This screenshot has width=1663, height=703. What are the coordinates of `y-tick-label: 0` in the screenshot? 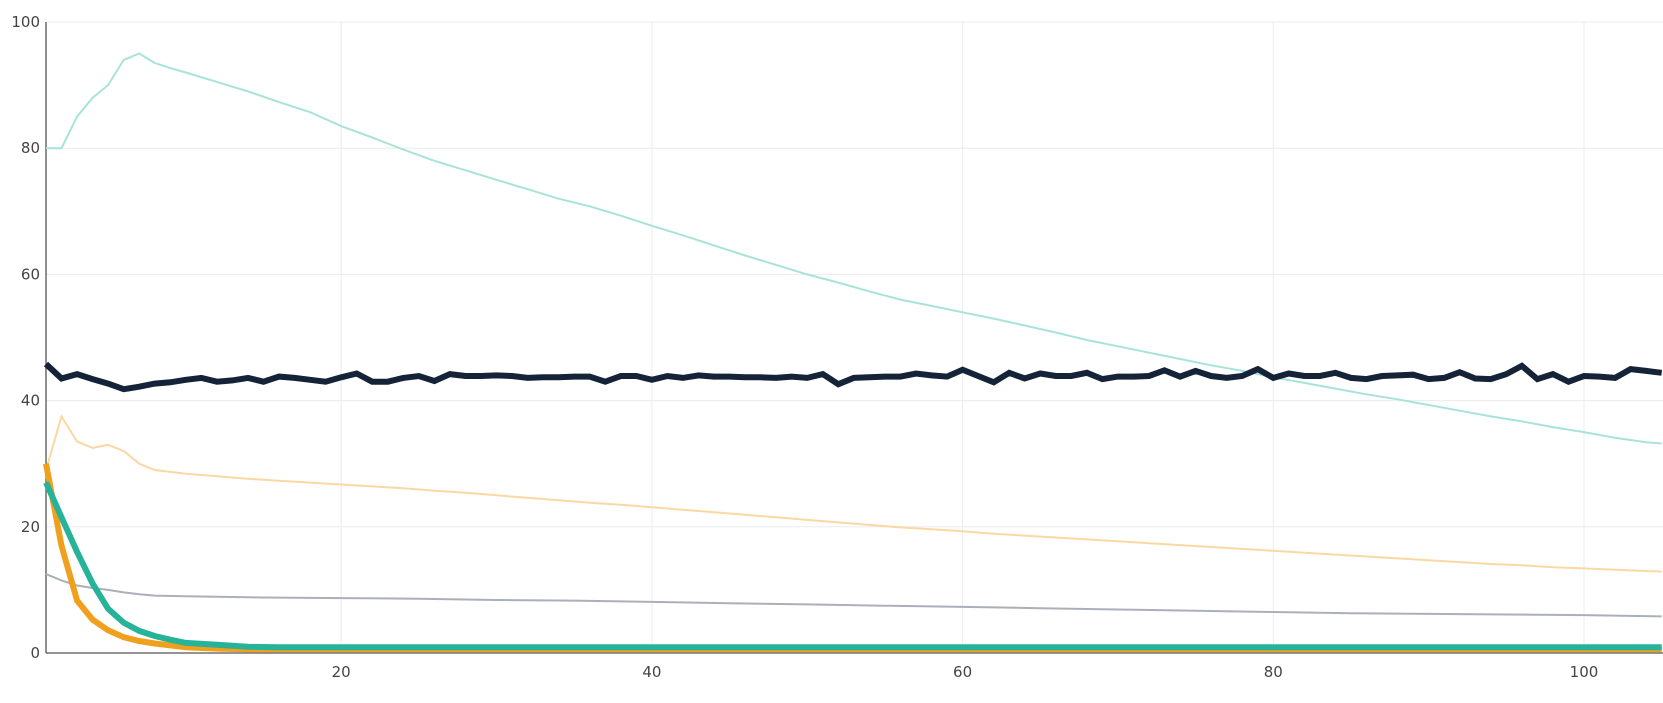 It's located at (35, 653).